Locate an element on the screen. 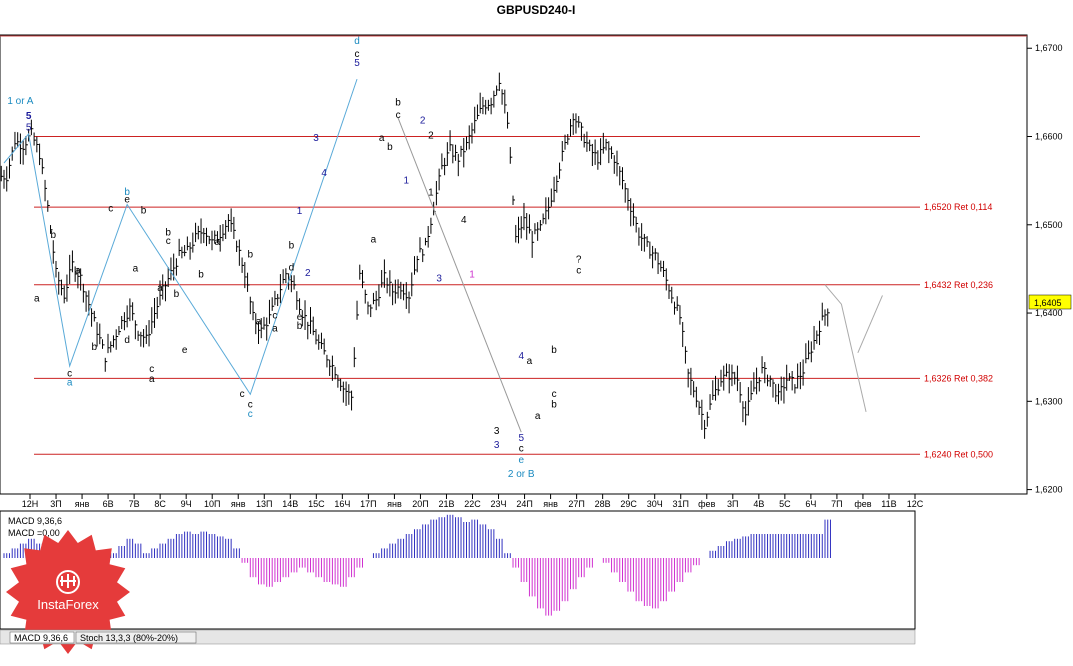 The width and height of the screenshot is (1073, 666). projection-line-alt is located at coordinates (870, 324).